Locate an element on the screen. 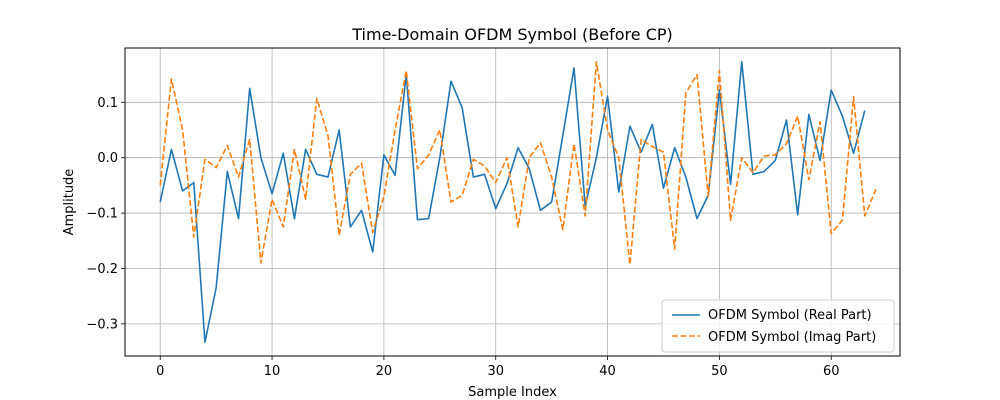  x-axis-label: Sample Index is located at coordinates (512, 392).